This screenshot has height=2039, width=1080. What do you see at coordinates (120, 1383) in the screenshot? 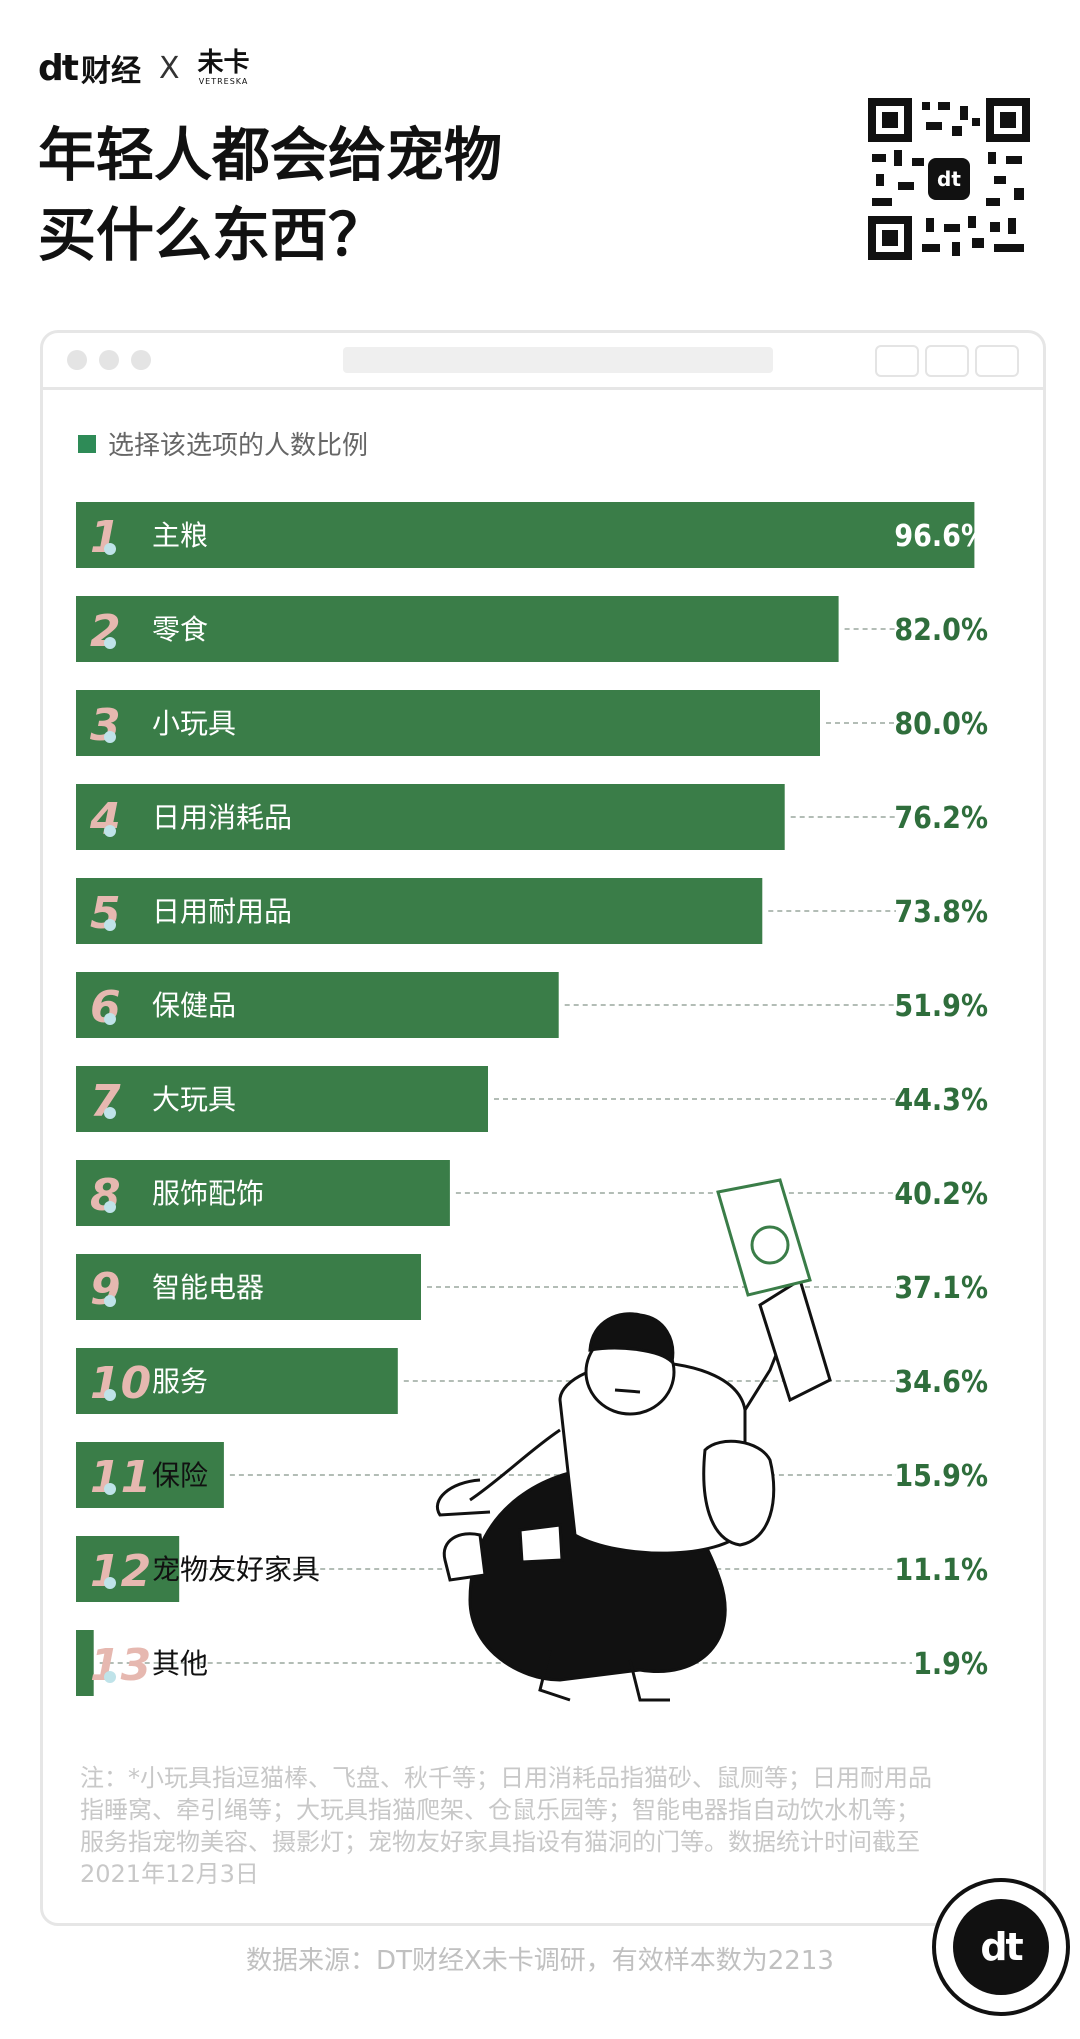
I see `rank-number-10: 10` at bounding box center [120, 1383].